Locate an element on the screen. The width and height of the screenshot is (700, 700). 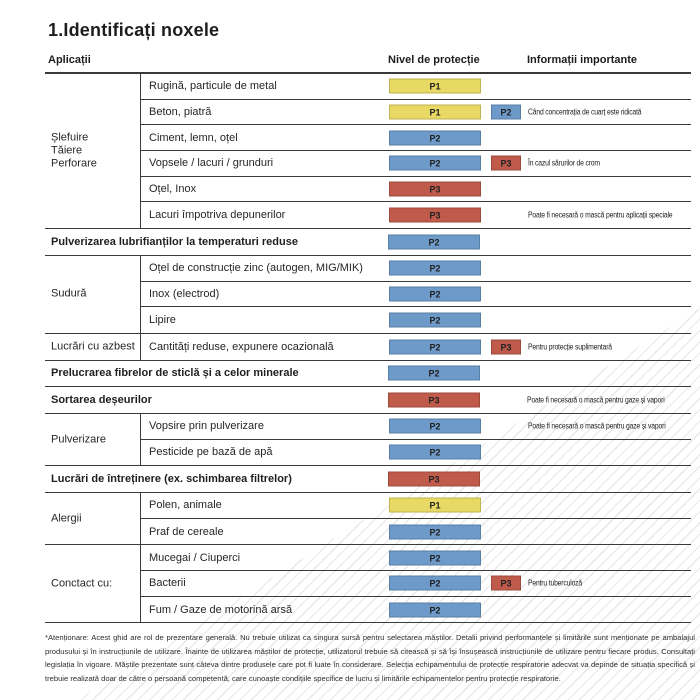
table-section-group: Alergii Polen, animale P1 Praf de cereale P2 is located at coordinates (368, 519).